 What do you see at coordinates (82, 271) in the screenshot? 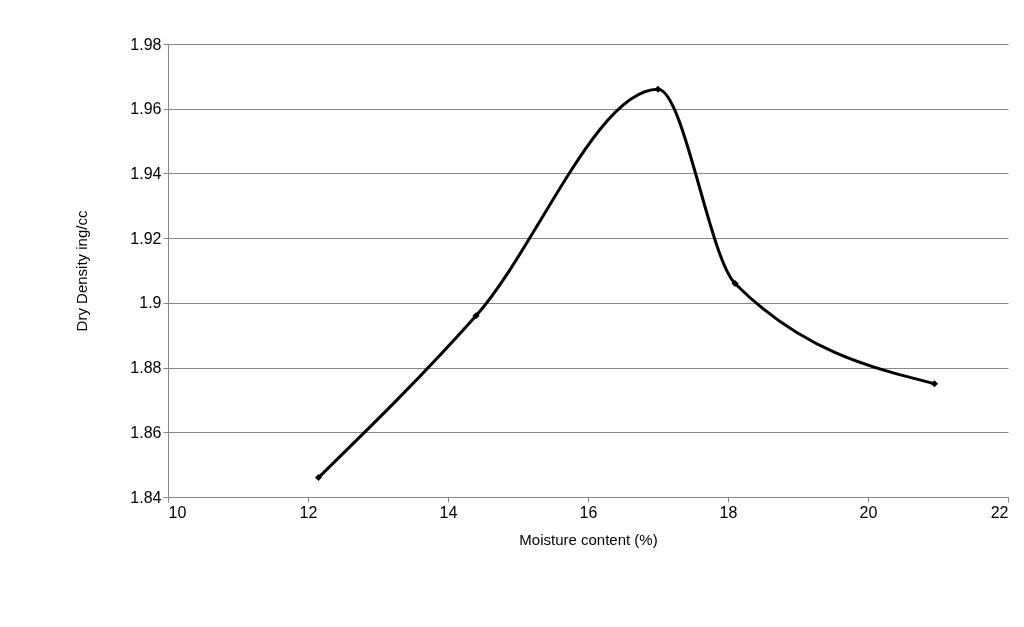
I see `y-axis-title: Dry Density ing/cc` at bounding box center [82, 271].